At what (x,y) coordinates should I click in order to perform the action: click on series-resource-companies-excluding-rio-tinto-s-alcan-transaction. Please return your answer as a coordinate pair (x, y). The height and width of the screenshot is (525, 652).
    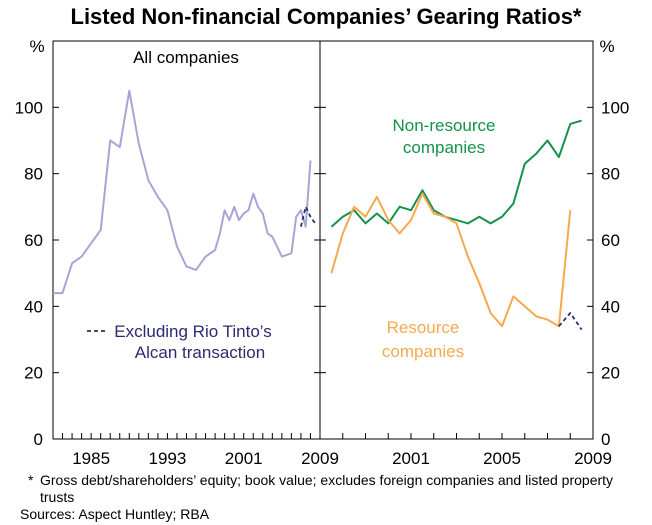
    Looking at the image, I should click on (570, 321).